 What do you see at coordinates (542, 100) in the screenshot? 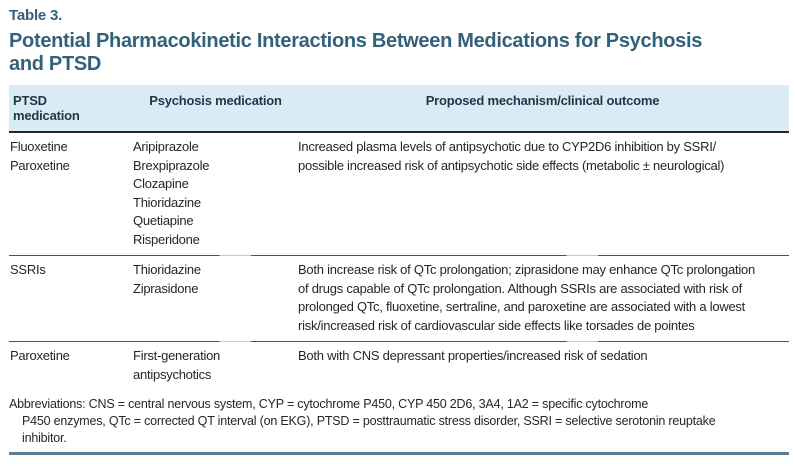
I see `column-header-proposed-mechanism: Proposed mechanism/clinical outcome` at bounding box center [542, 100].